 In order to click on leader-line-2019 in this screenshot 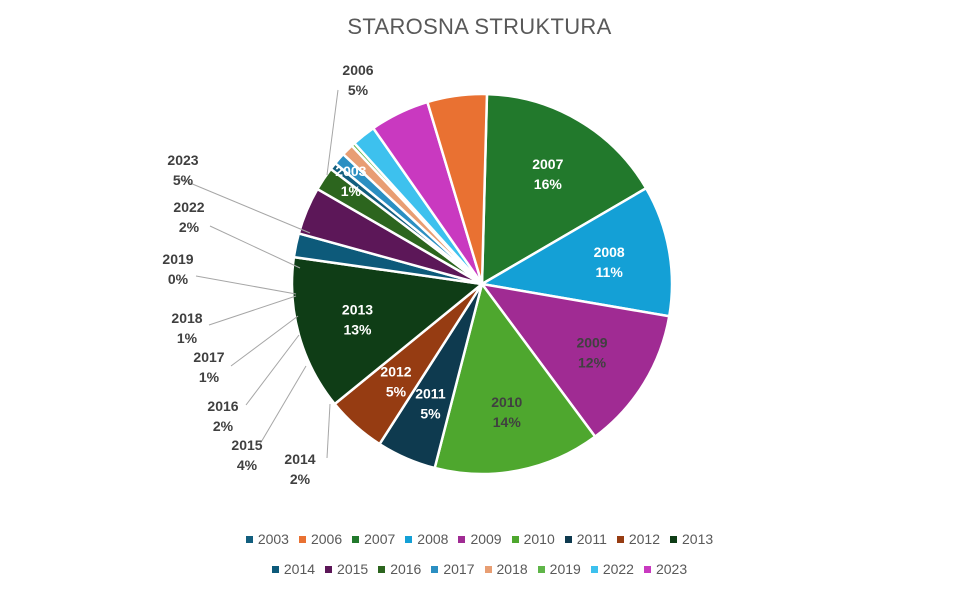, I will do `click(246, 285)`.